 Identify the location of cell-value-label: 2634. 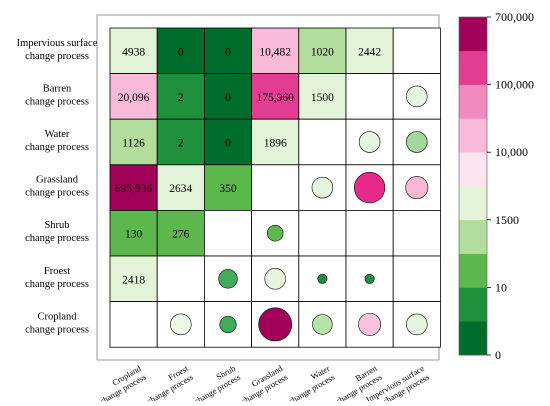
(180, 189).